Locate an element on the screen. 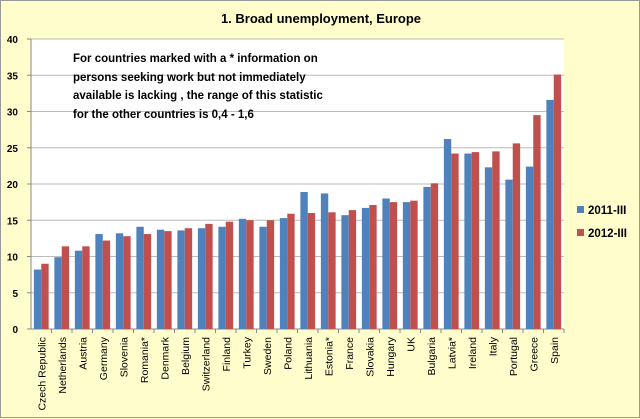  x-tick-label: Hungary is located at coordinates (391, 356).